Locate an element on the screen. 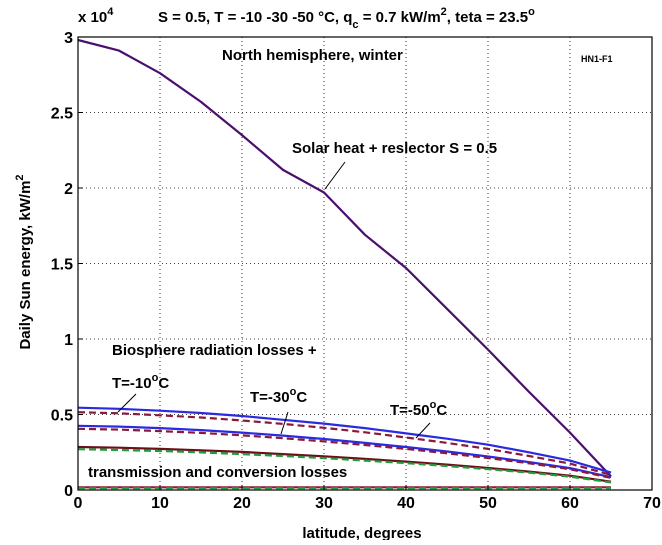 This screenshot has width=662, height=545. annotation-hemisphere: North hemisphere, winter is located at coordinates (312, 55).